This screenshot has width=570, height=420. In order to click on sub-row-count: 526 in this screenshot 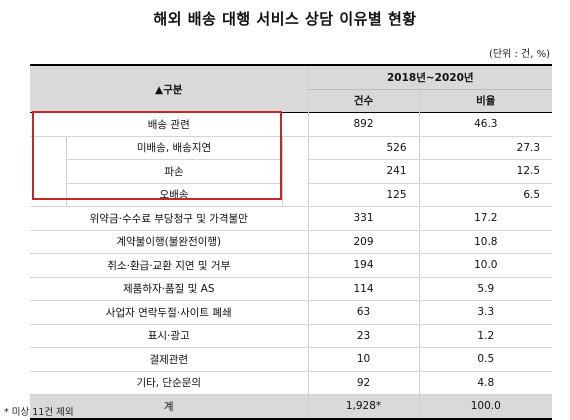, I will do `click(363, 148)`.